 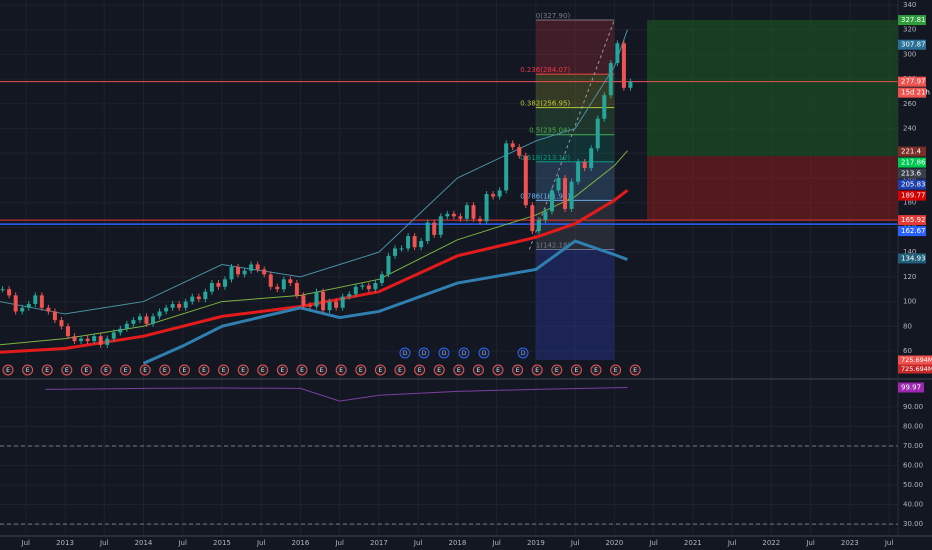 What do you see at coordinates (909, 129) in the screenshot?
I see `y-tick-label: 240` at bounding box center [909, 129].